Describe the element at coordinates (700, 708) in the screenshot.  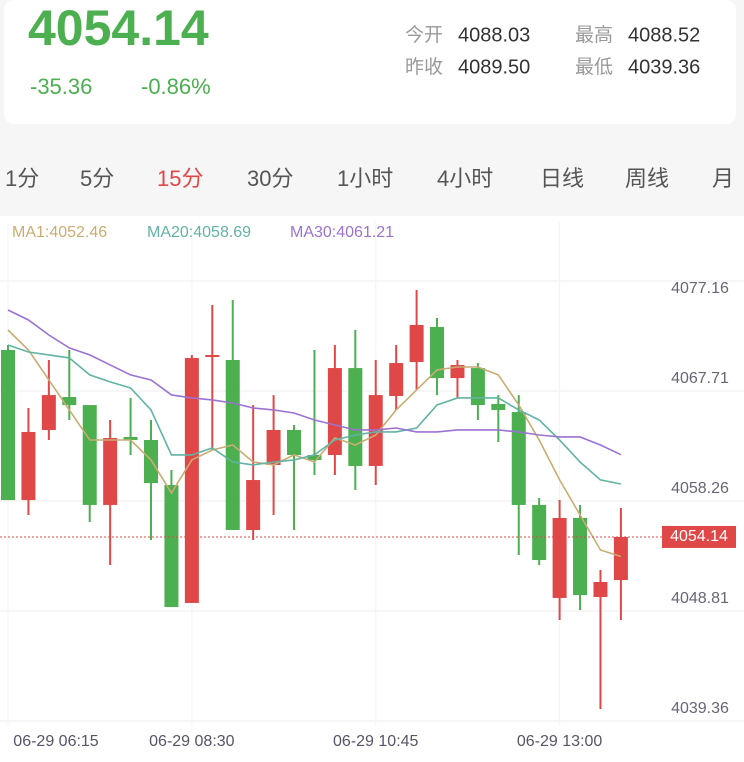
I see `y-tick-label: 4039.36` at that location.